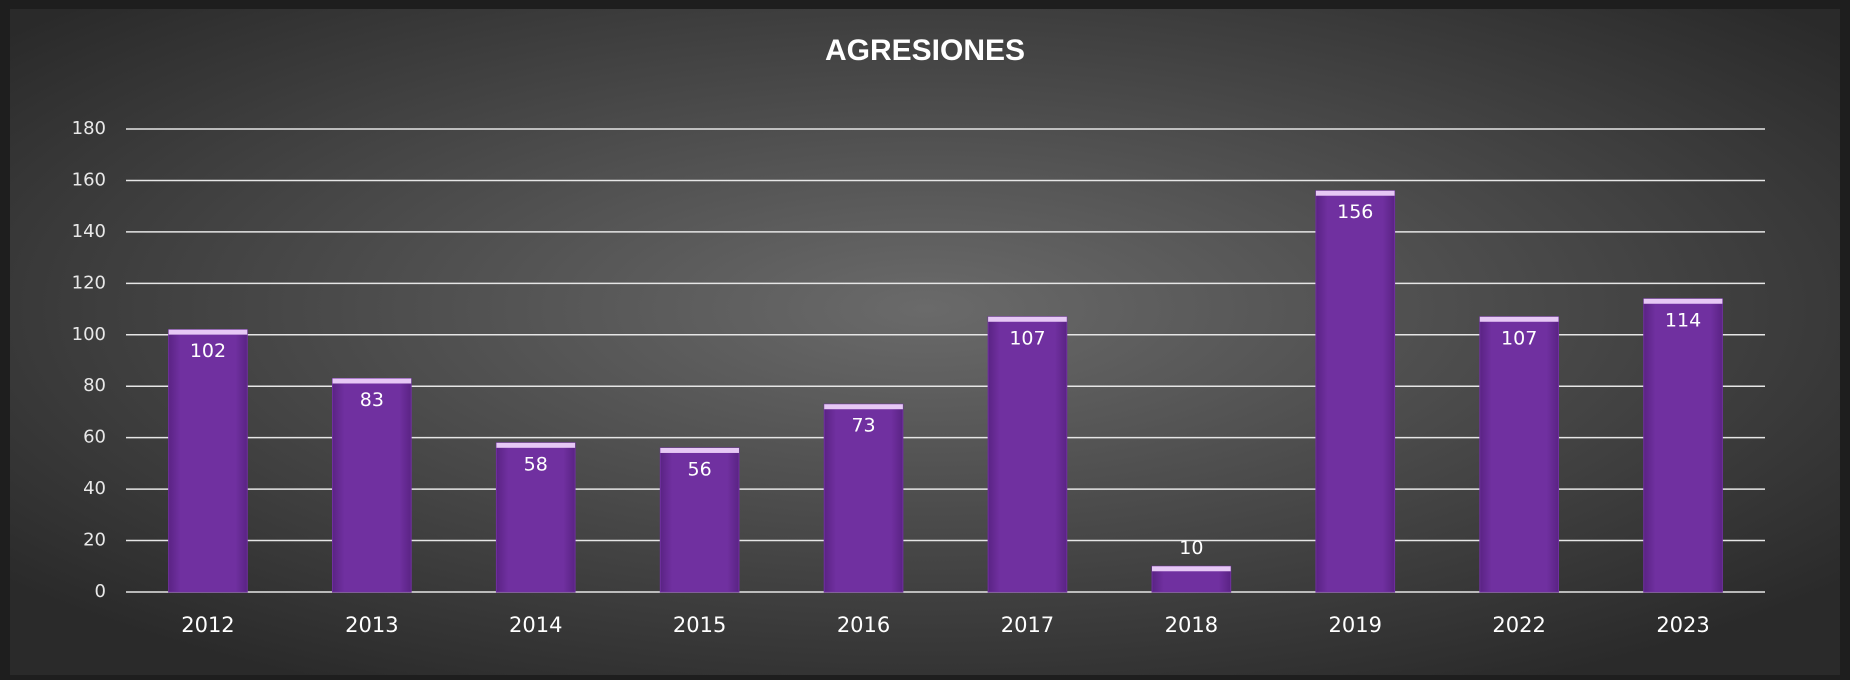 The height and width of the screenshot is (680, 1850). Describe the element at coordinates (372, 400) in the screenshot. I see `value-label: 83` at that location.